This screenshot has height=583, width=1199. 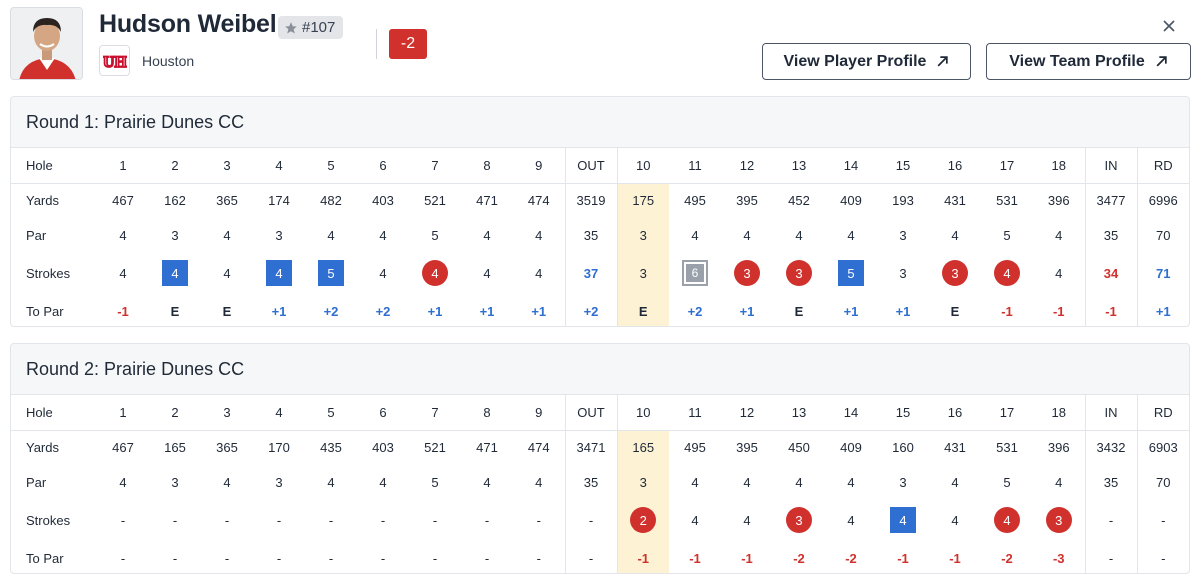 What do you see at coordinates (123, 165) in the screenshot?
I see `hole-number: 1` at bounding box center [123, 165].